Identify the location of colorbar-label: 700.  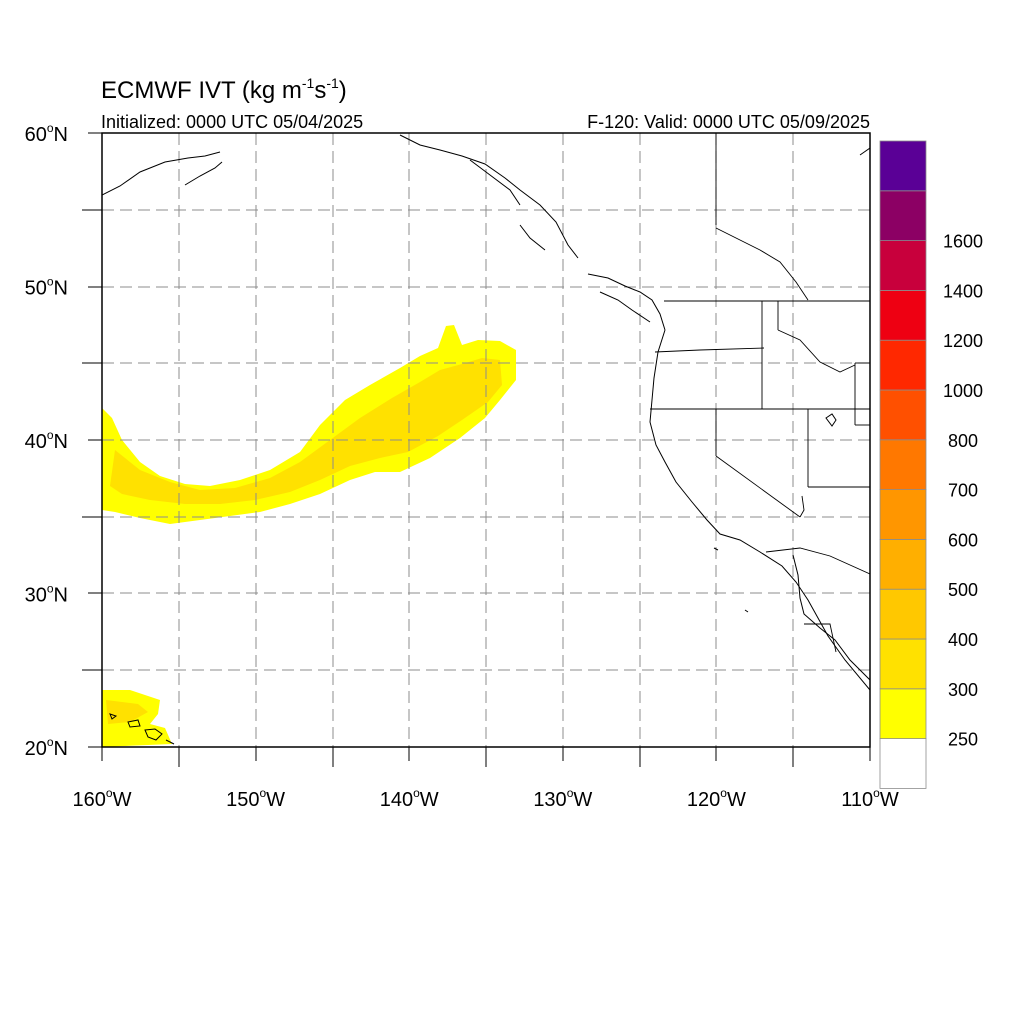
(963, 491).